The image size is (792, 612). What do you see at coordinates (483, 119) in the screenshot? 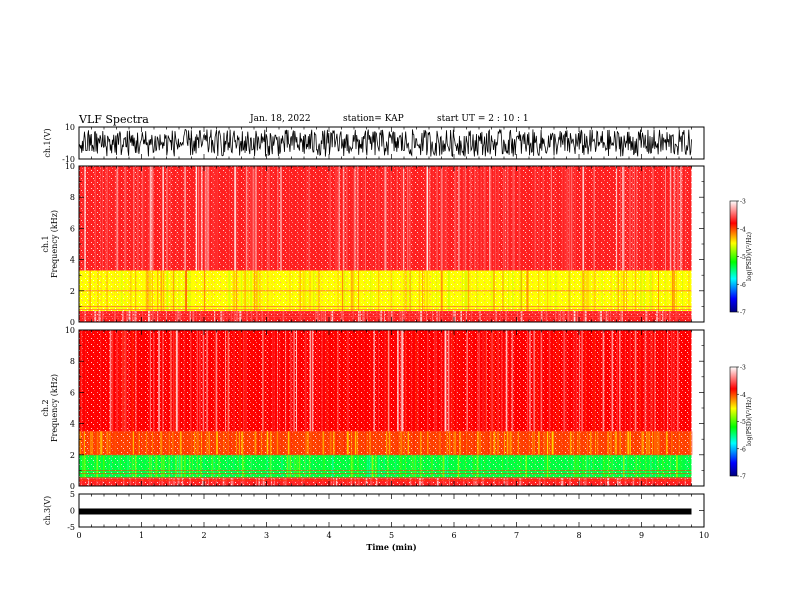
I see `start-time-label: start UT = 2 : 10 : 1` at bounding box center [483, 119].